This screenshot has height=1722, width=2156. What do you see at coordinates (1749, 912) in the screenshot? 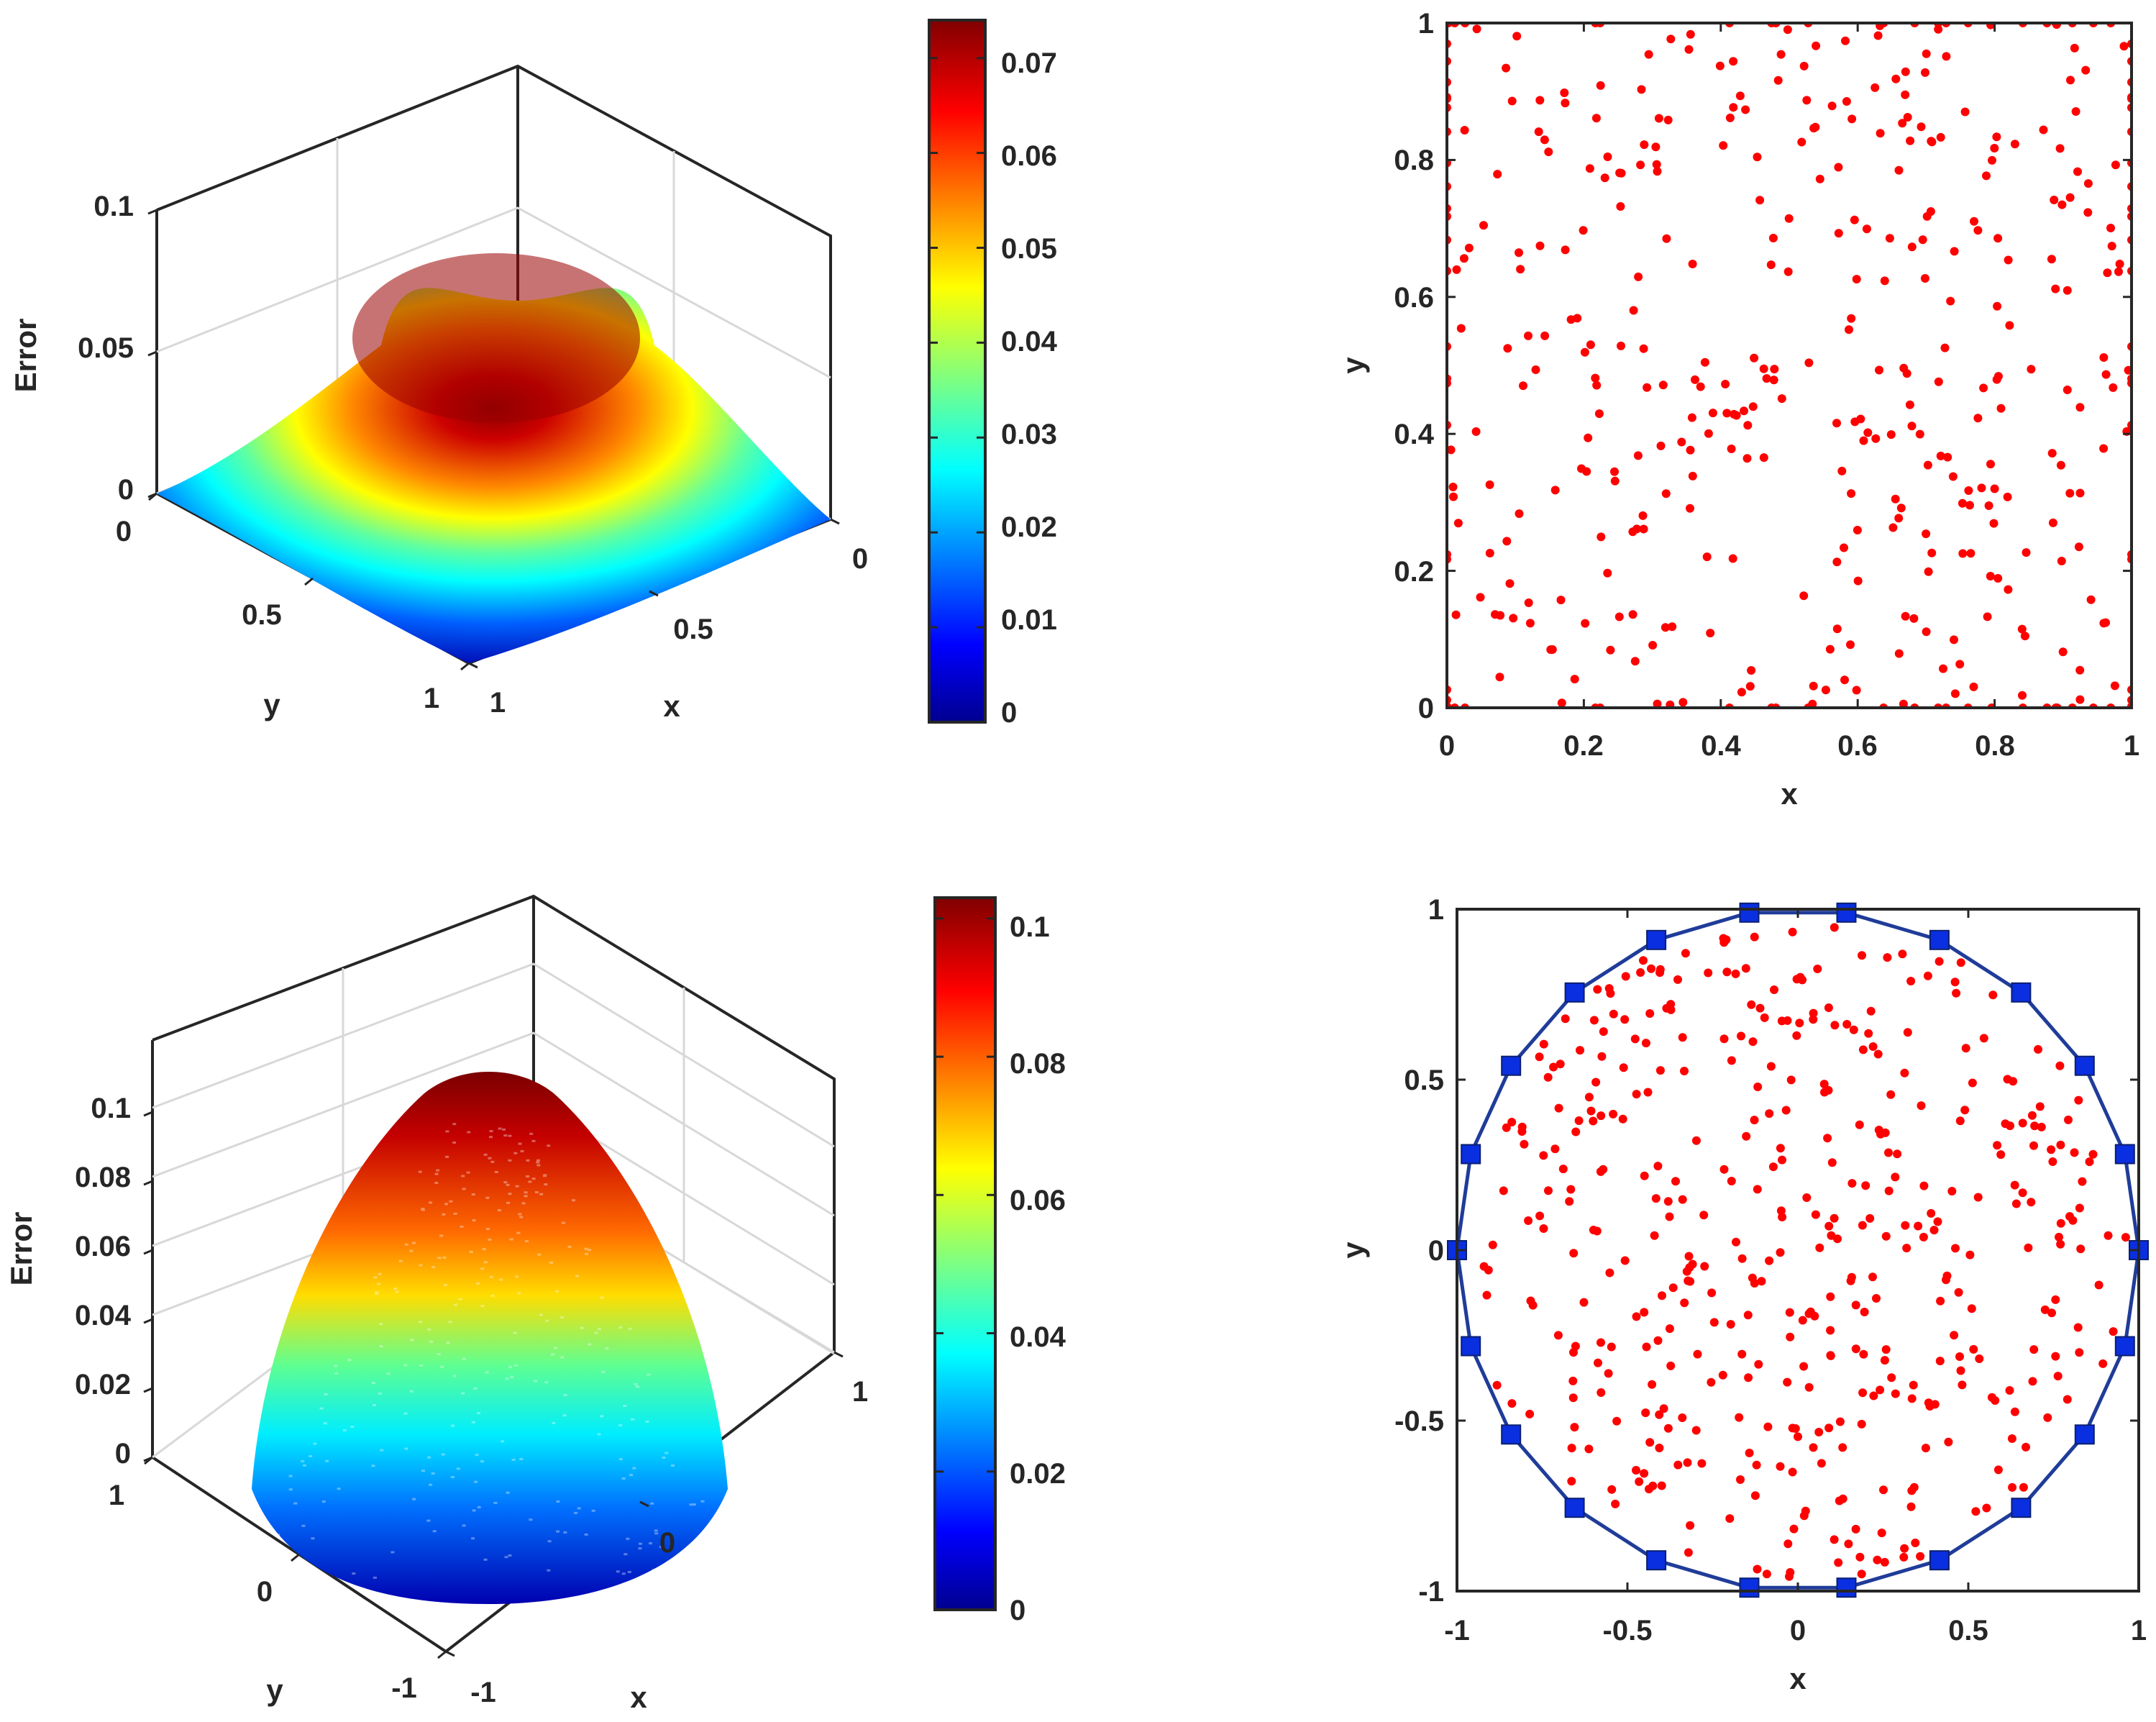
I see `boundary-marker` at bounding box center [1749, 912].